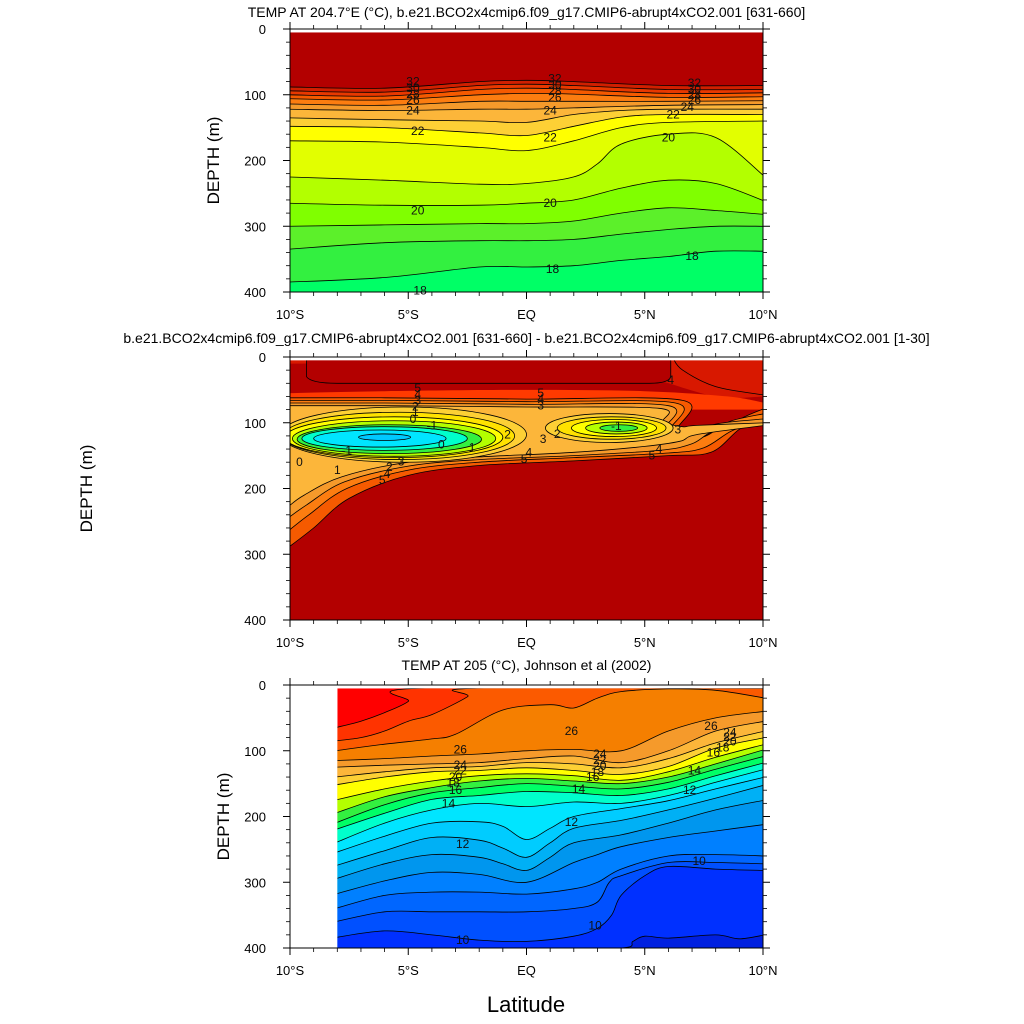  I want to click on cooling-lens-west, so click(385, 437).